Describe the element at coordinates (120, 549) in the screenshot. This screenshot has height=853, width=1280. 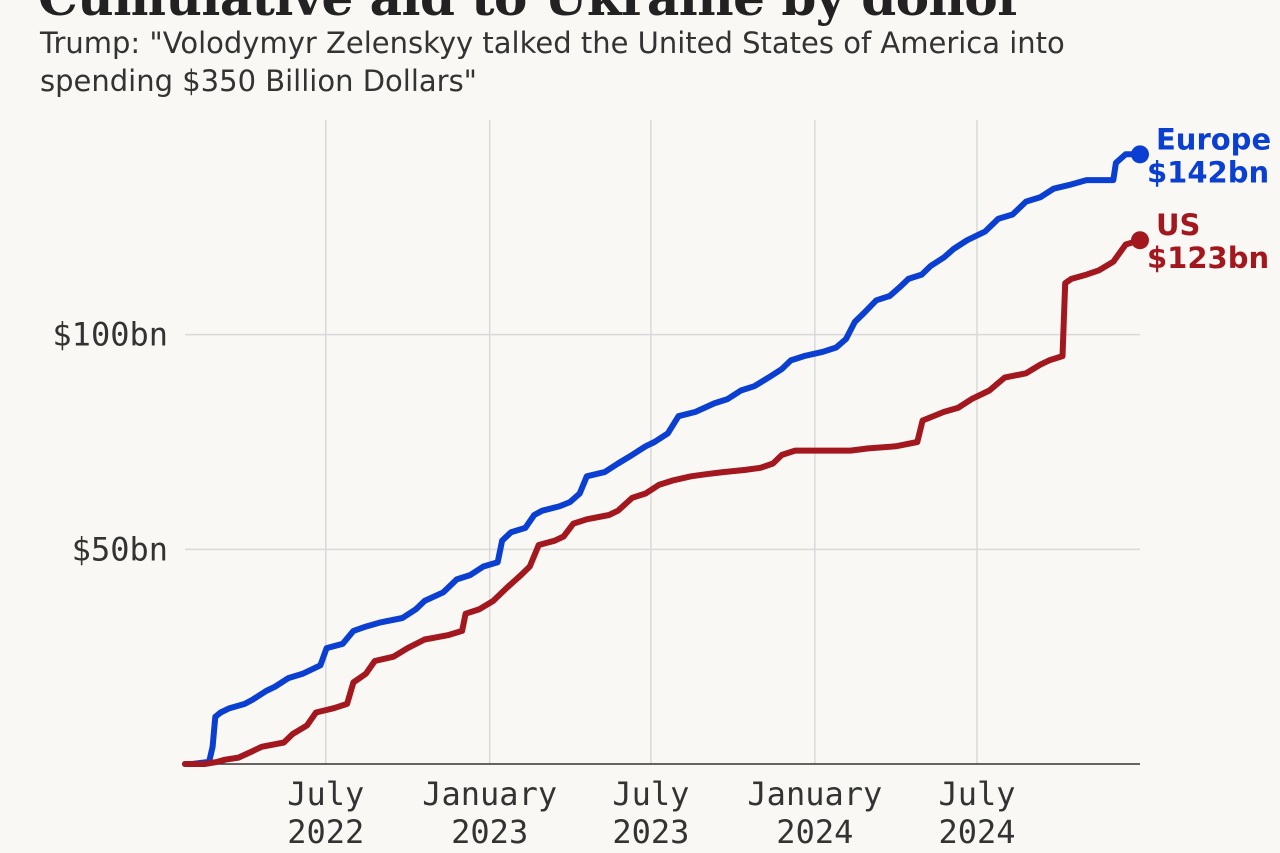
I see `y-tick-label: $50bn` at that location.